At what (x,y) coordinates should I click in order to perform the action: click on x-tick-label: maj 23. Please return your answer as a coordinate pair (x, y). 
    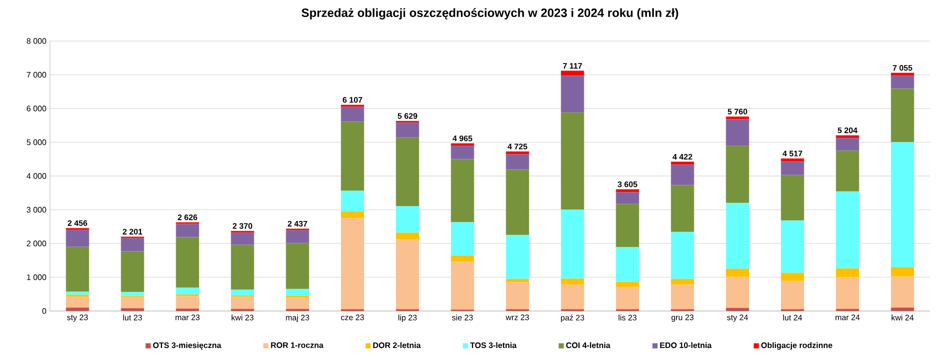
    Looking at the image, I should click on (298, 318).